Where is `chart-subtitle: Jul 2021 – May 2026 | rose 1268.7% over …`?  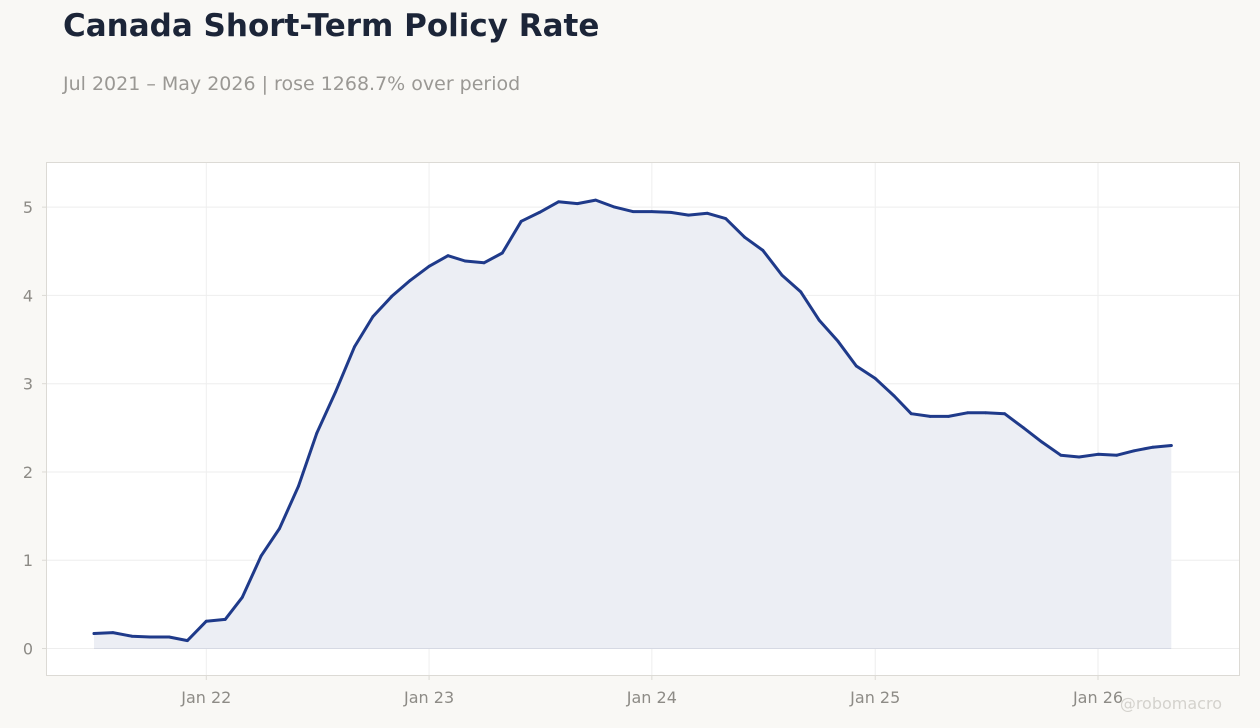
chart-subtitle: Jul 2021 – May 2026 | rose 1268.7% over … is located at coordinates (292, 84).